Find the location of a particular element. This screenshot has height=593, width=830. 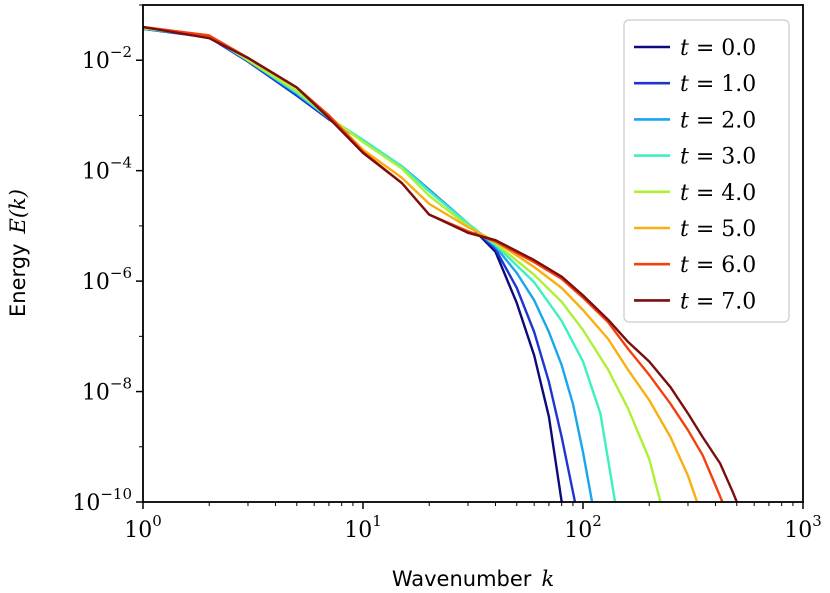

legend-label-0: t = 0.0 is located at coordinates (718, 48).